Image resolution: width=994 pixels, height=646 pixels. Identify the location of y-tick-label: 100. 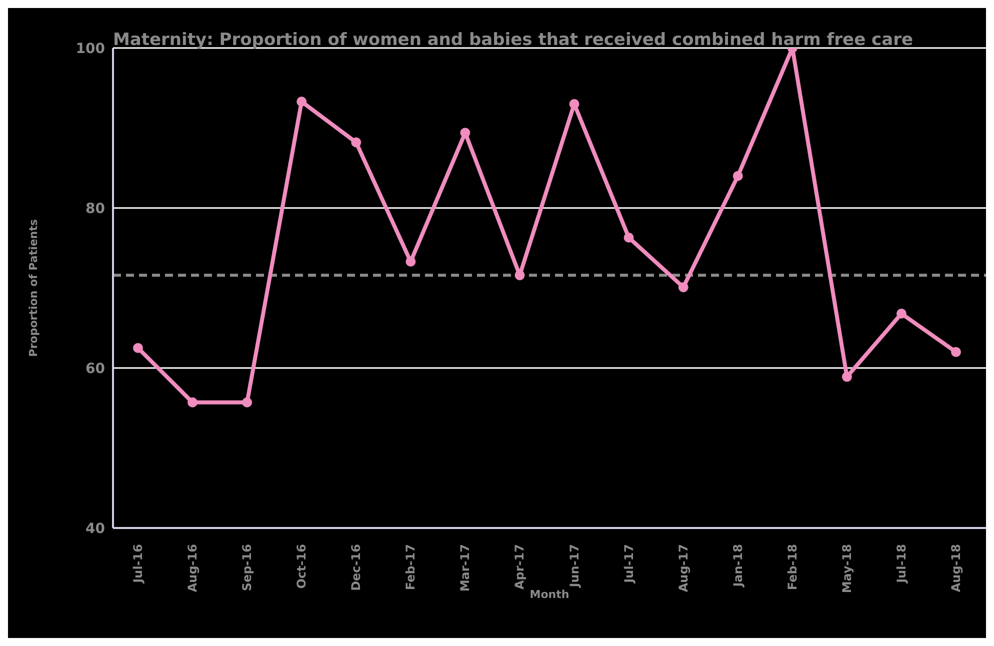
(91, 48).